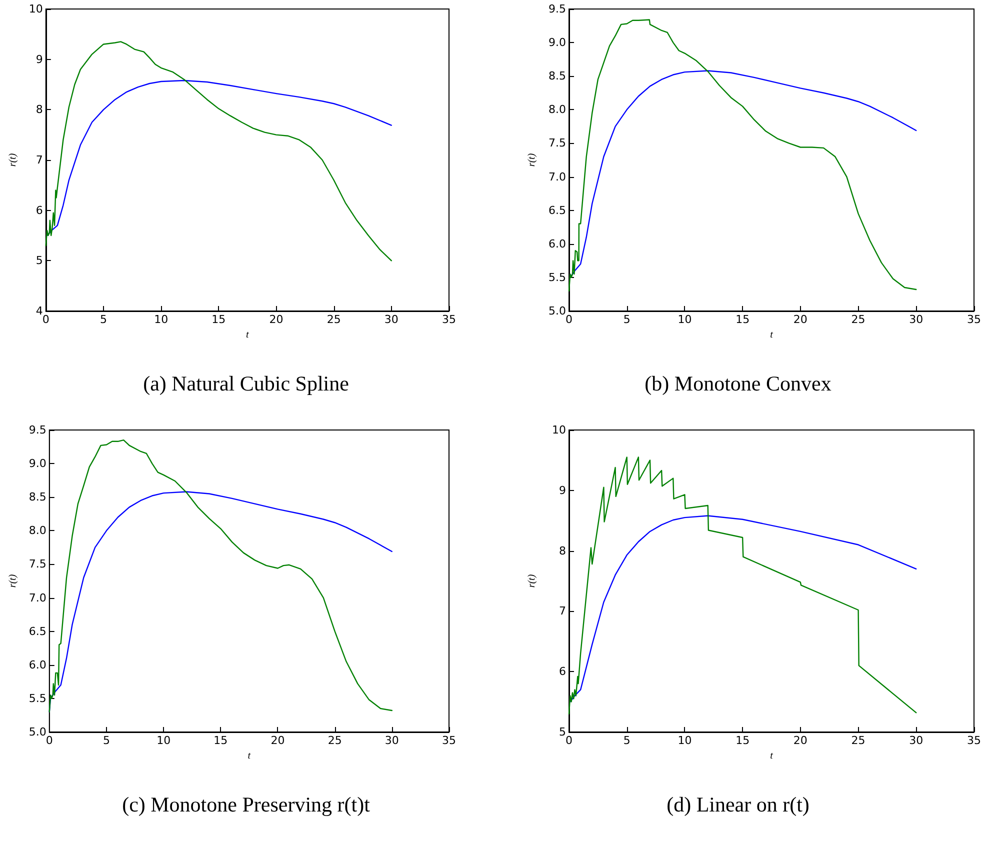 This screenshot has width=984, height=842. Describe the element at coordinates (738, 804) in the screenshot. I see `text: (d) Linear on r(t)` at that location.